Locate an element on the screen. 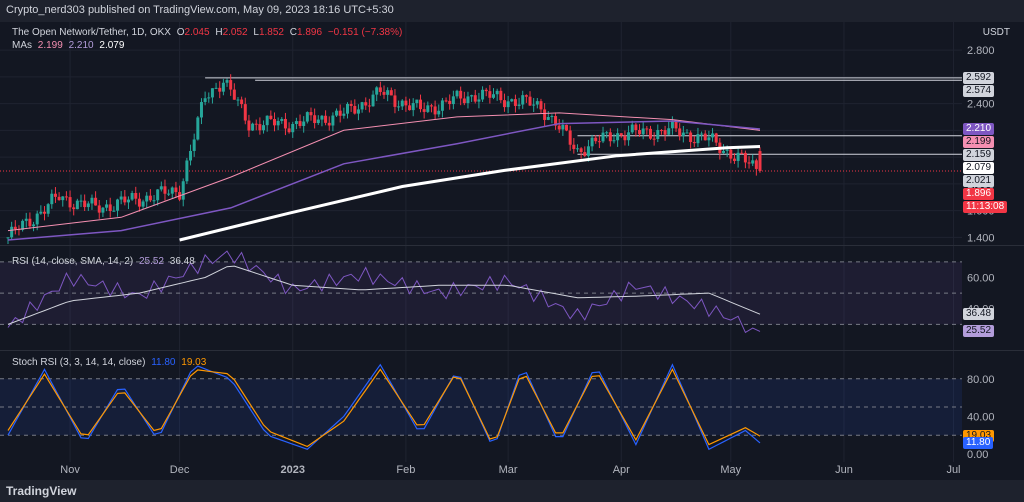  x-tick-label: Apr is located at coordinates (621, 470).